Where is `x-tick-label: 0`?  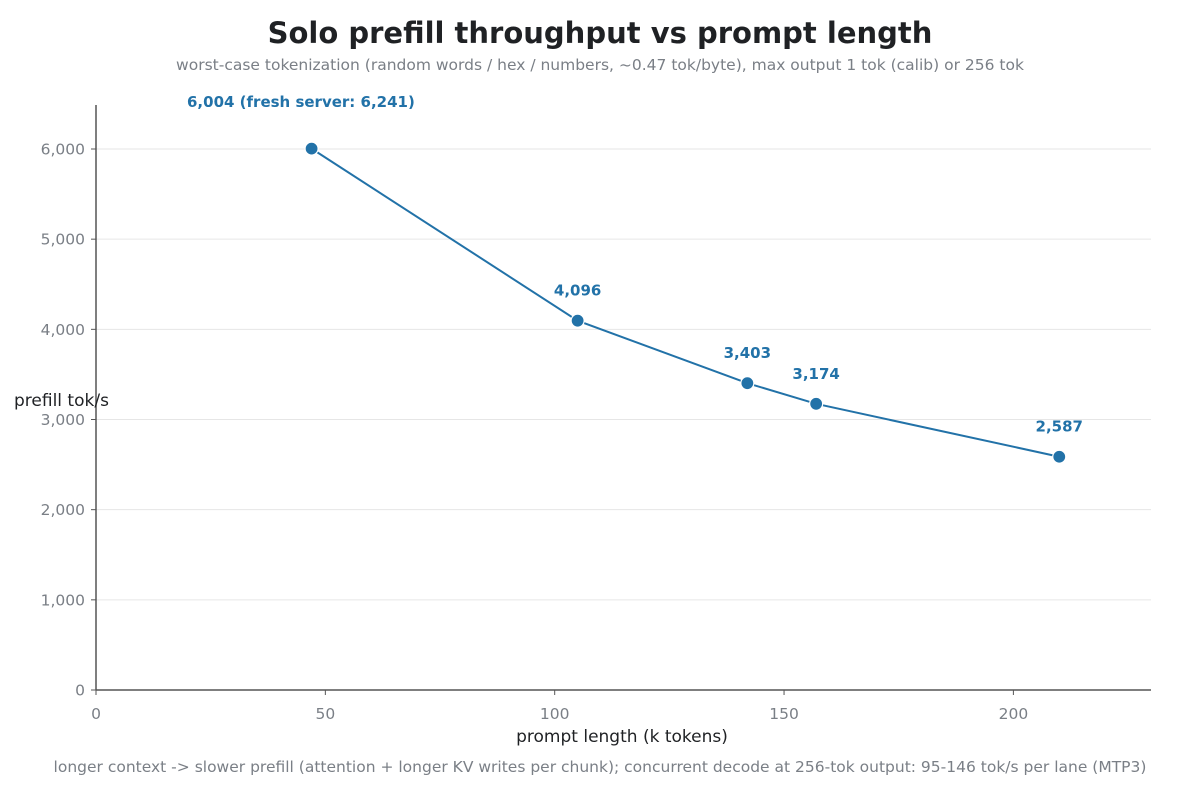
x-tick-label: 0 is located at coordinates (96, 714).